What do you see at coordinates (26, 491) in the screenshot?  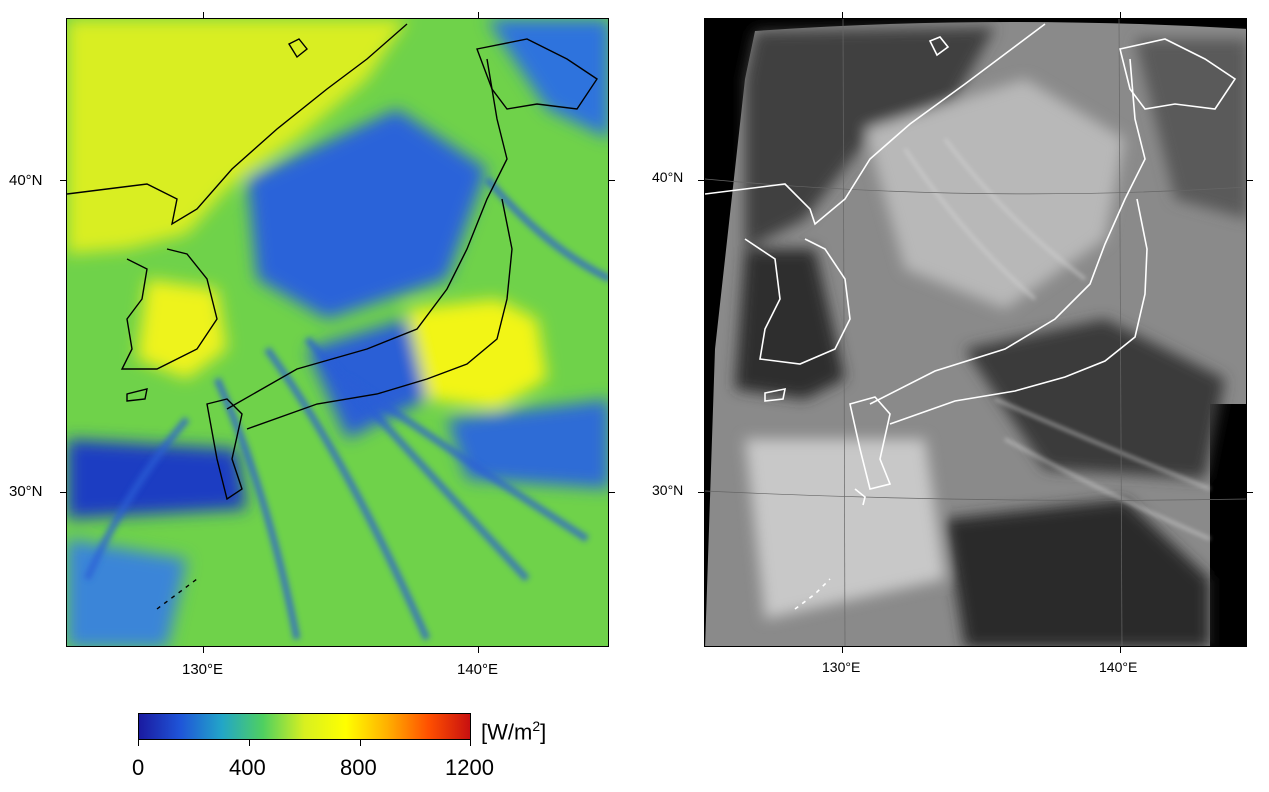 I see `left-lat-label-30n: 30°N` at bounding box center [26, 491].